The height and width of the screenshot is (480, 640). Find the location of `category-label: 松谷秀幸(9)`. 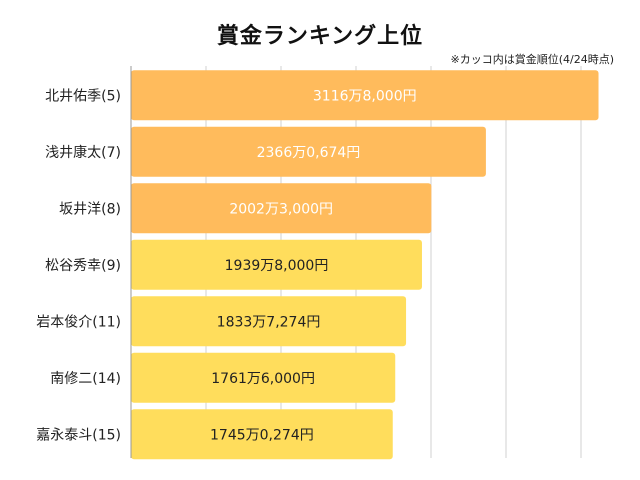

category-label: 松谷秀幸(9) is located at coordinates (83, 266).